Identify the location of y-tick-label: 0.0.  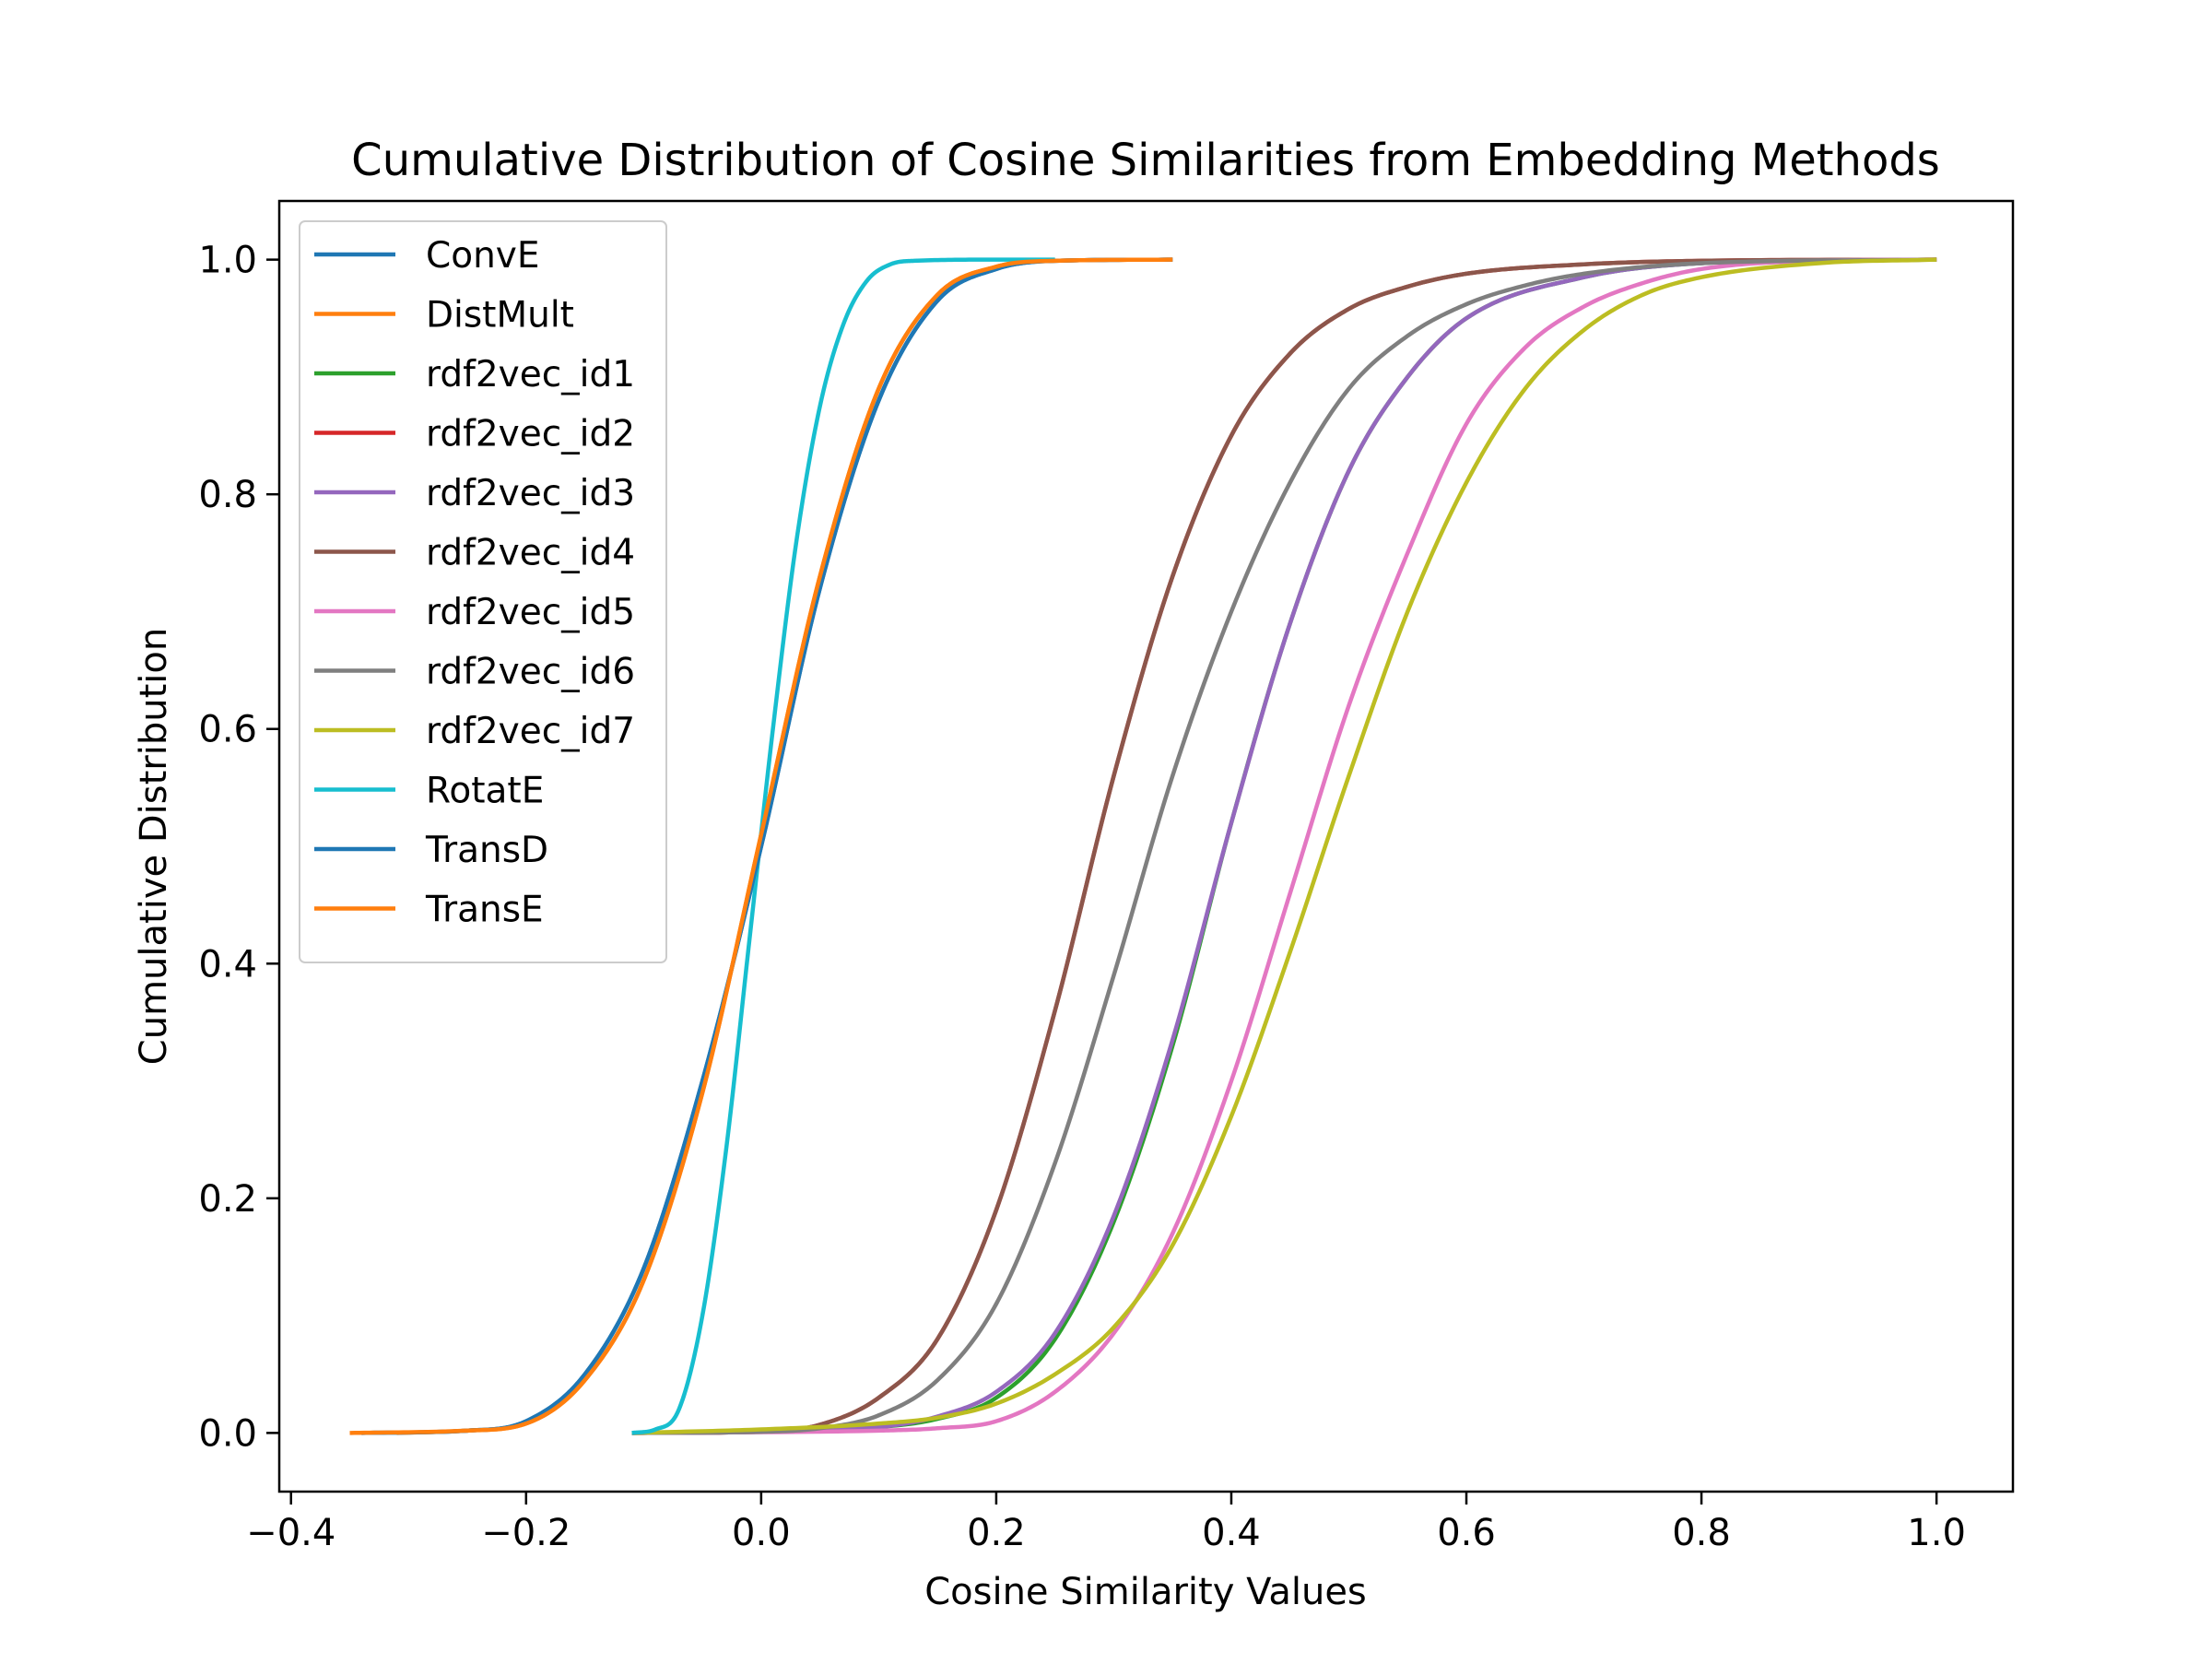
(227, 1433).